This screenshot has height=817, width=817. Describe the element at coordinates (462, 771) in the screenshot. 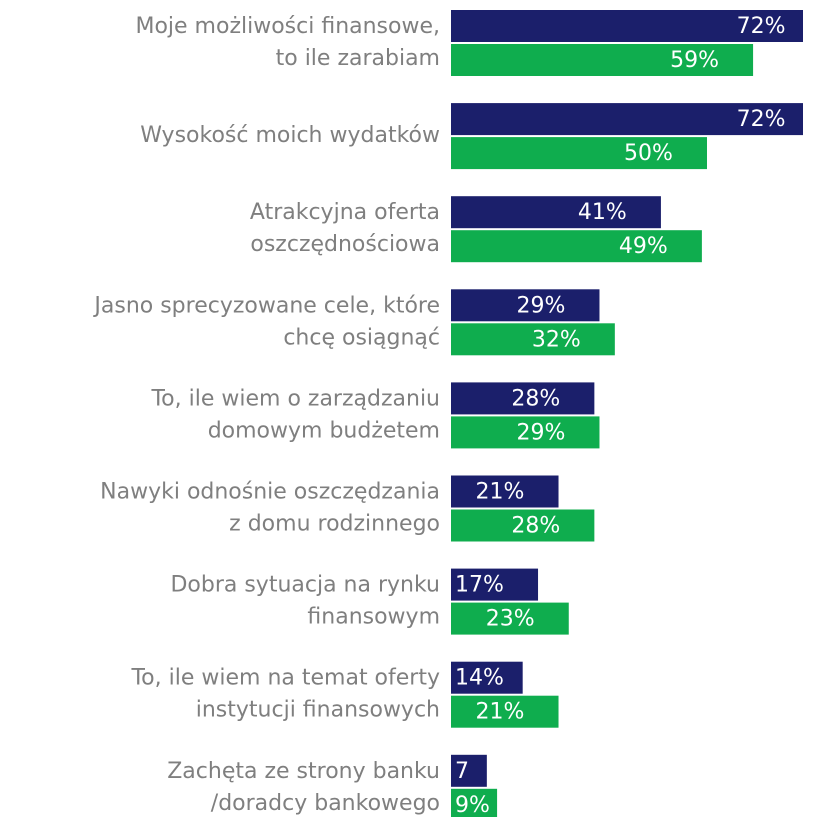

I see `value-label: 7` at that location.